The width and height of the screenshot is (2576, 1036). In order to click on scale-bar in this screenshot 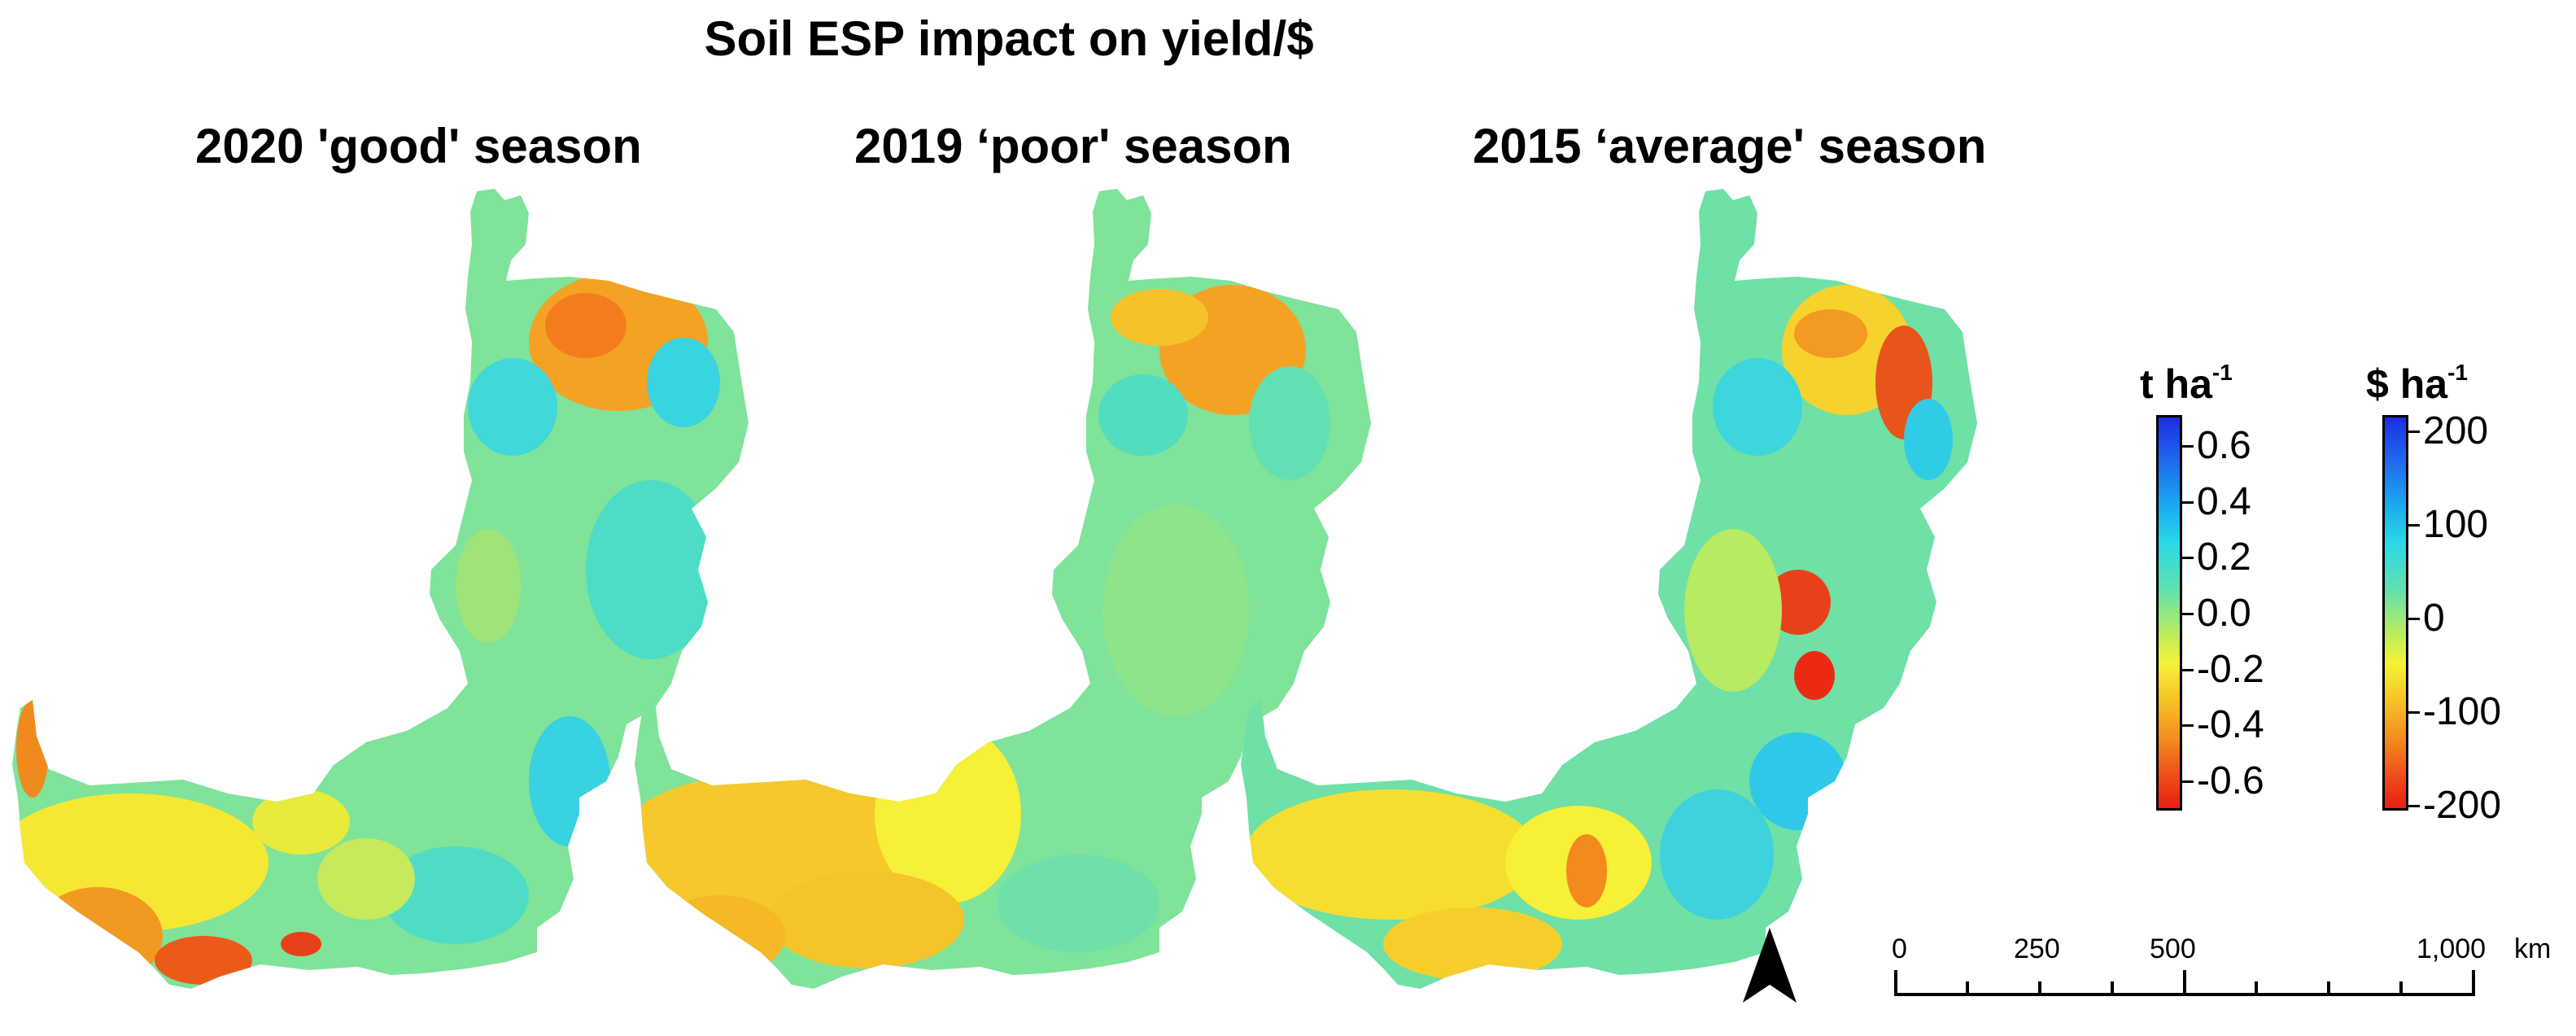, I will do `click(2184, 983)`.